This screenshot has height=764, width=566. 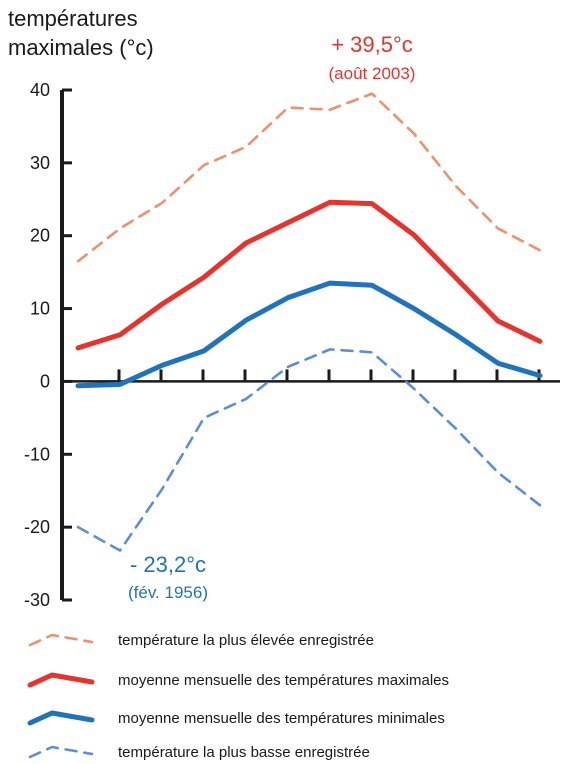 I want to click on legend-label-1: température la plus élevée enregistrée, so click(x=246, y=640).